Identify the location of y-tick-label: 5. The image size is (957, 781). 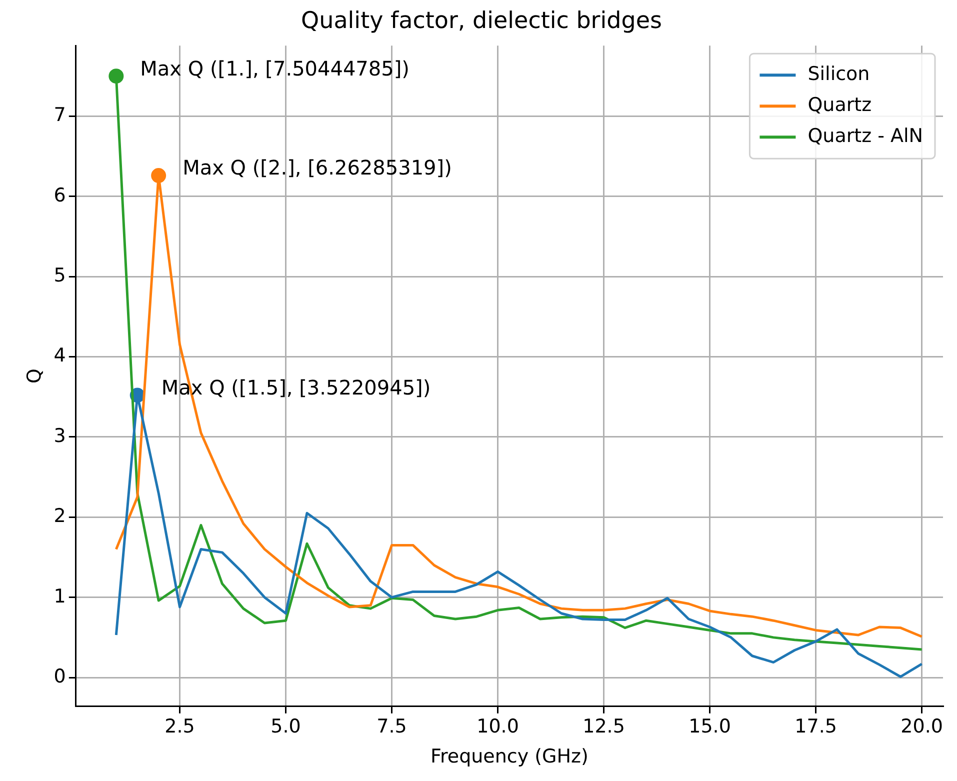
(60, 275).